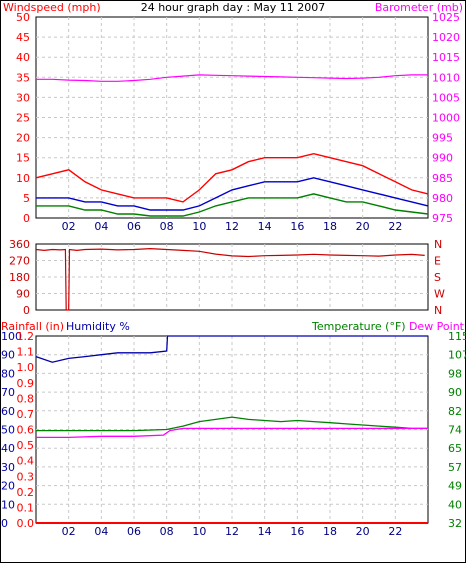  I want to click on temperature-tick-label: 82, so click(455, 411).